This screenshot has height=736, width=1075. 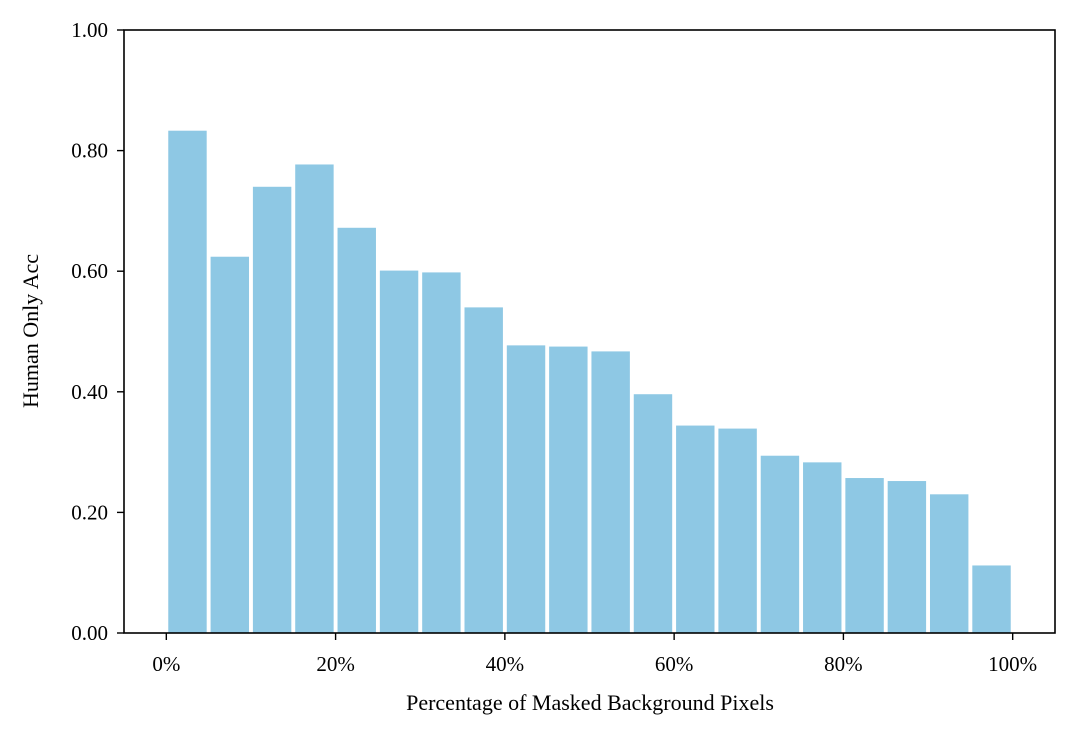 What do you see at coordinates (30, 331) in the screenshot?
I see `y-axis-label: Human Only Acc` at bounding box center [30, 331].